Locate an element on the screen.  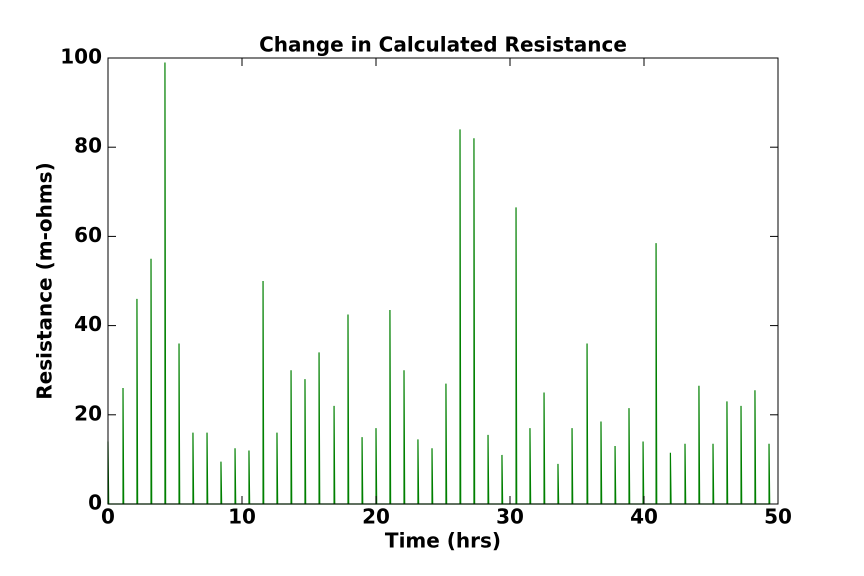
y-tick-label: 20 is located at coordinates (88, 413).